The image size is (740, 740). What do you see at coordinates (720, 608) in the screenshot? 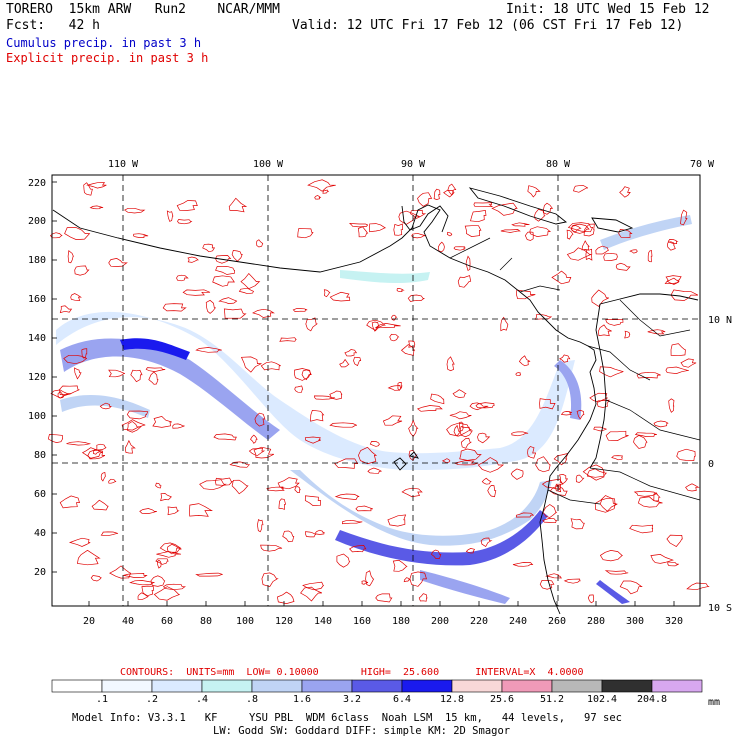
I see `lat-label-10s: 10 S` at bounding box center [720, 608].